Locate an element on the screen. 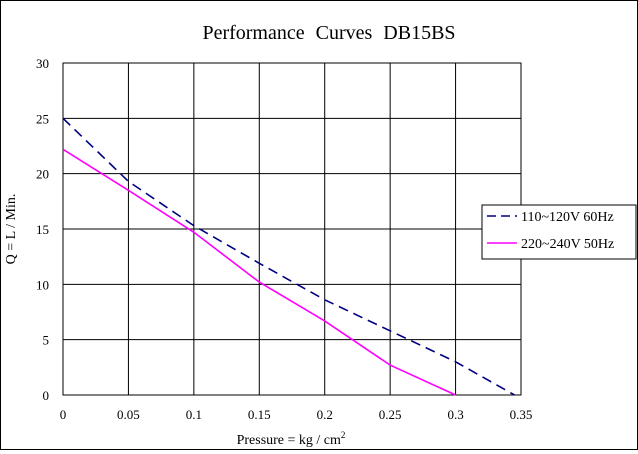 This screenshot has height=454, width=638. y-tick-label: 0 is located at coordinates (46, 395).